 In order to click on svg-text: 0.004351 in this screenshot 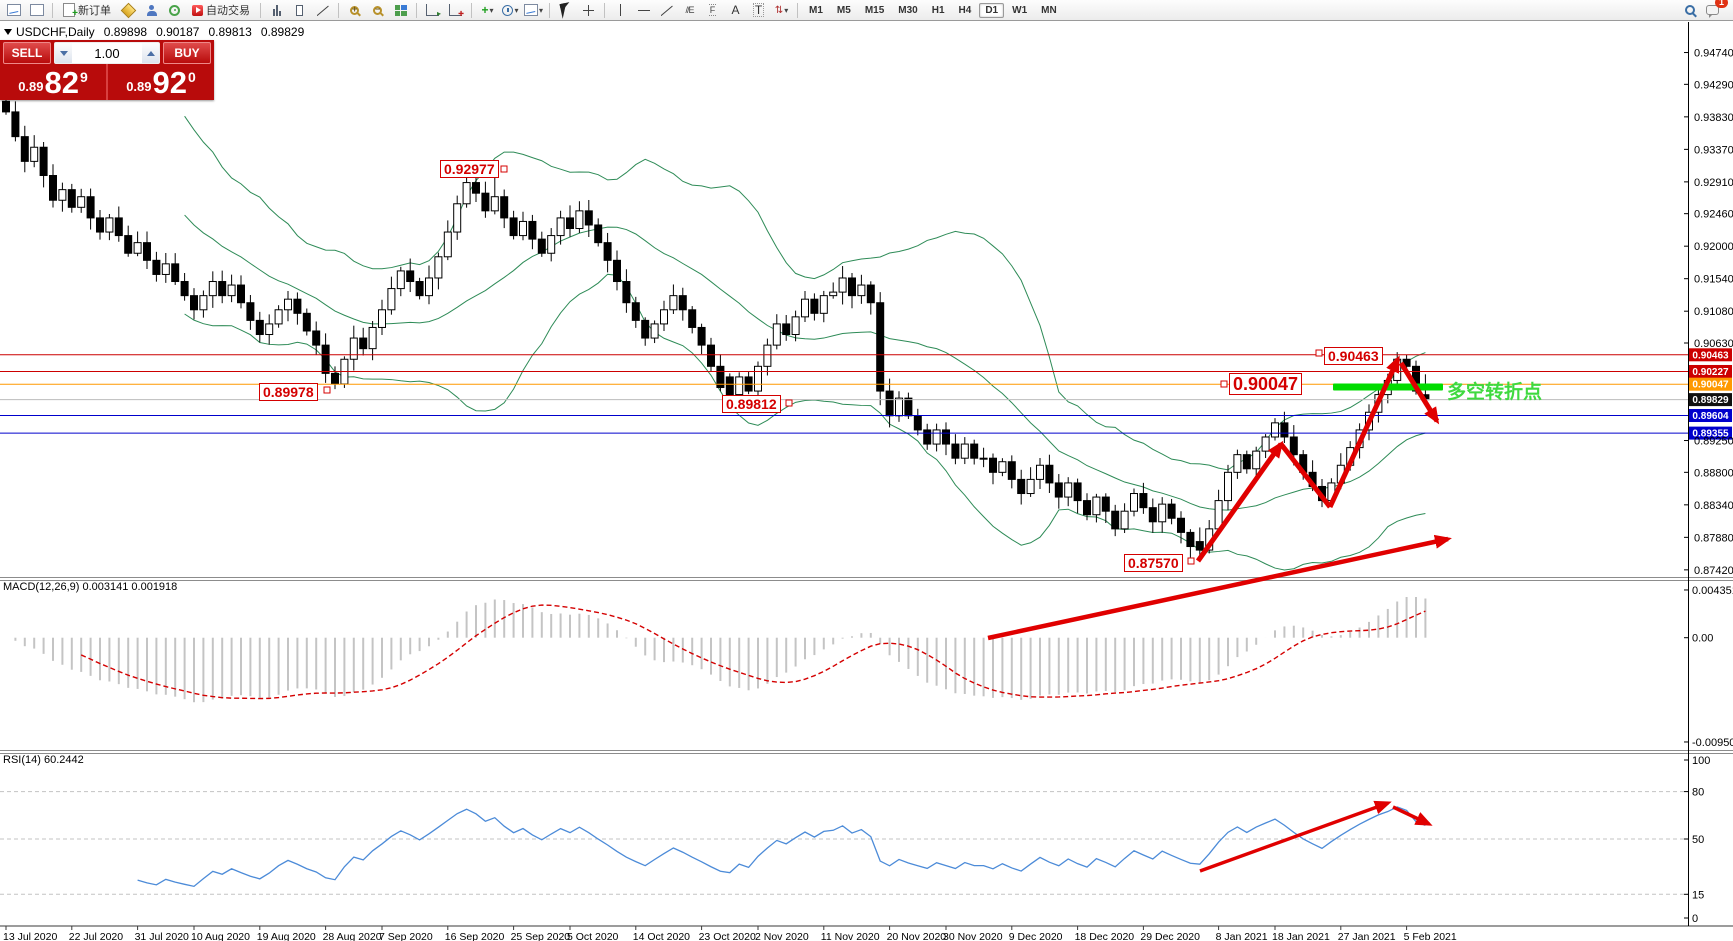, I will do `click(1712, 591)`.